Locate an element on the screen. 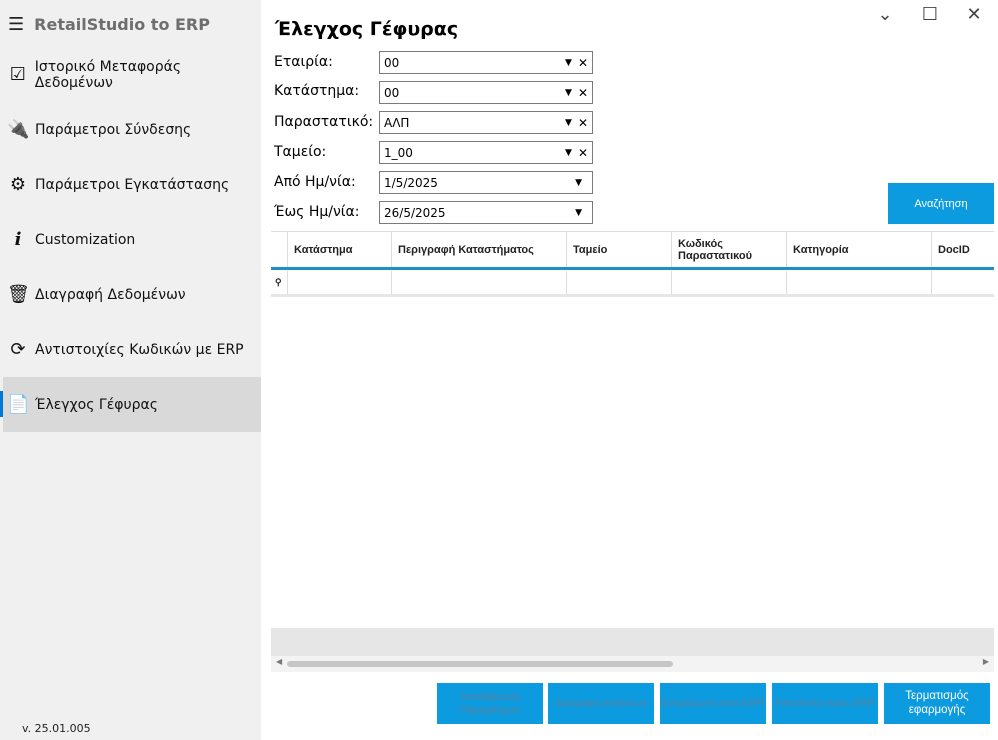 The width and height of the screenshot is (998, 740). menu-collapse-icon: ☰ is located at coordinates (16, 24).